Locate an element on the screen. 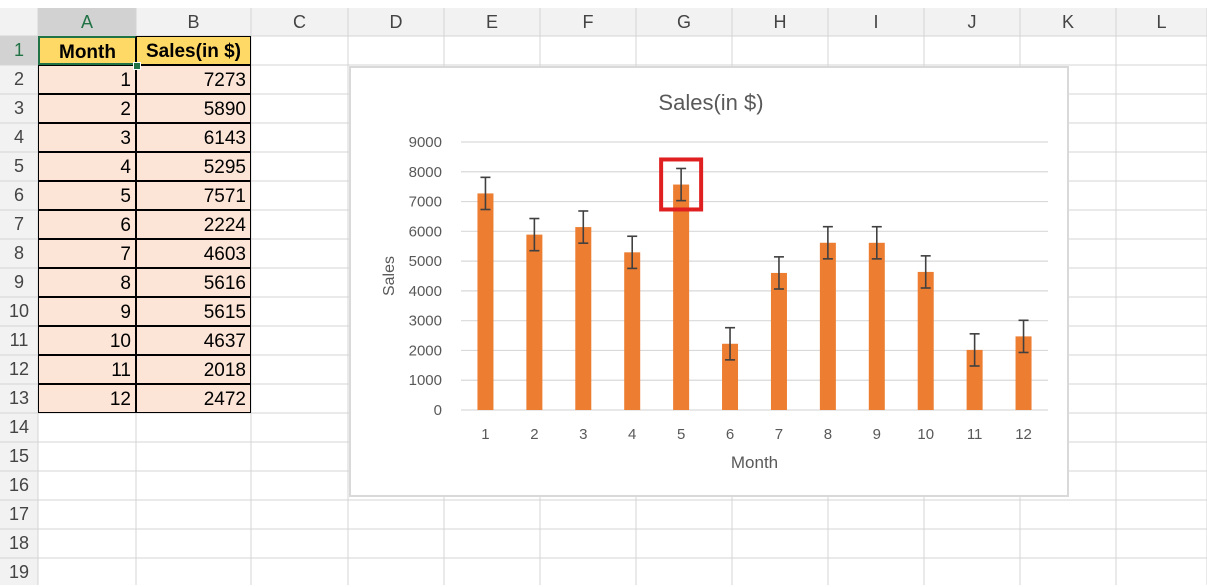 The image size is (1207, 587). row-header-6: 6 is located at coordinates (18, 195).